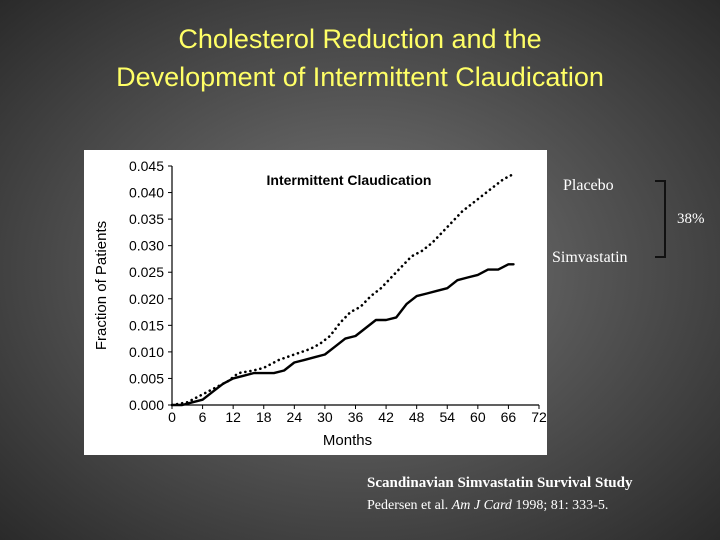  What do you see at coordinates (356, 417) in the screenshot?
I see `x-tick-label: 36` at bounding box center [356, 417].